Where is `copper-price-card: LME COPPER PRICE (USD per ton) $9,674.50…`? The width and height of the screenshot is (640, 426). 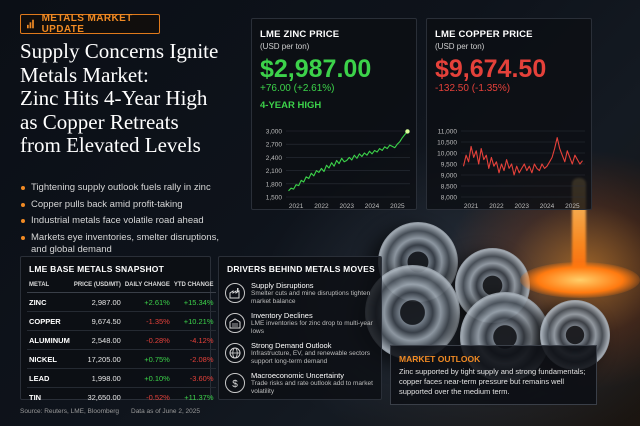 copper-price-card: LME COPPER PRICE (USD per ton) $9,674.50… is located at coordinates (509, 114).